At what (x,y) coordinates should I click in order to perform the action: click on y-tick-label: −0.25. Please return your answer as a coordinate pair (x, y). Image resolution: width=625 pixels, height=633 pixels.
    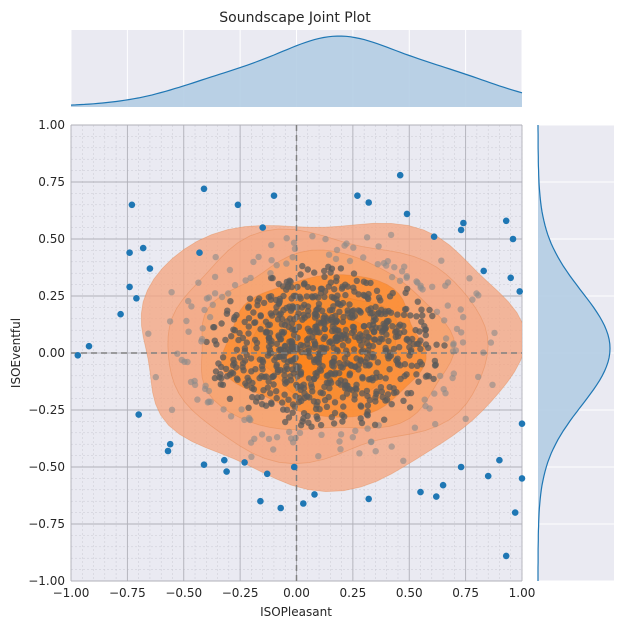
    Looking at the image, I should click on (46, 410).